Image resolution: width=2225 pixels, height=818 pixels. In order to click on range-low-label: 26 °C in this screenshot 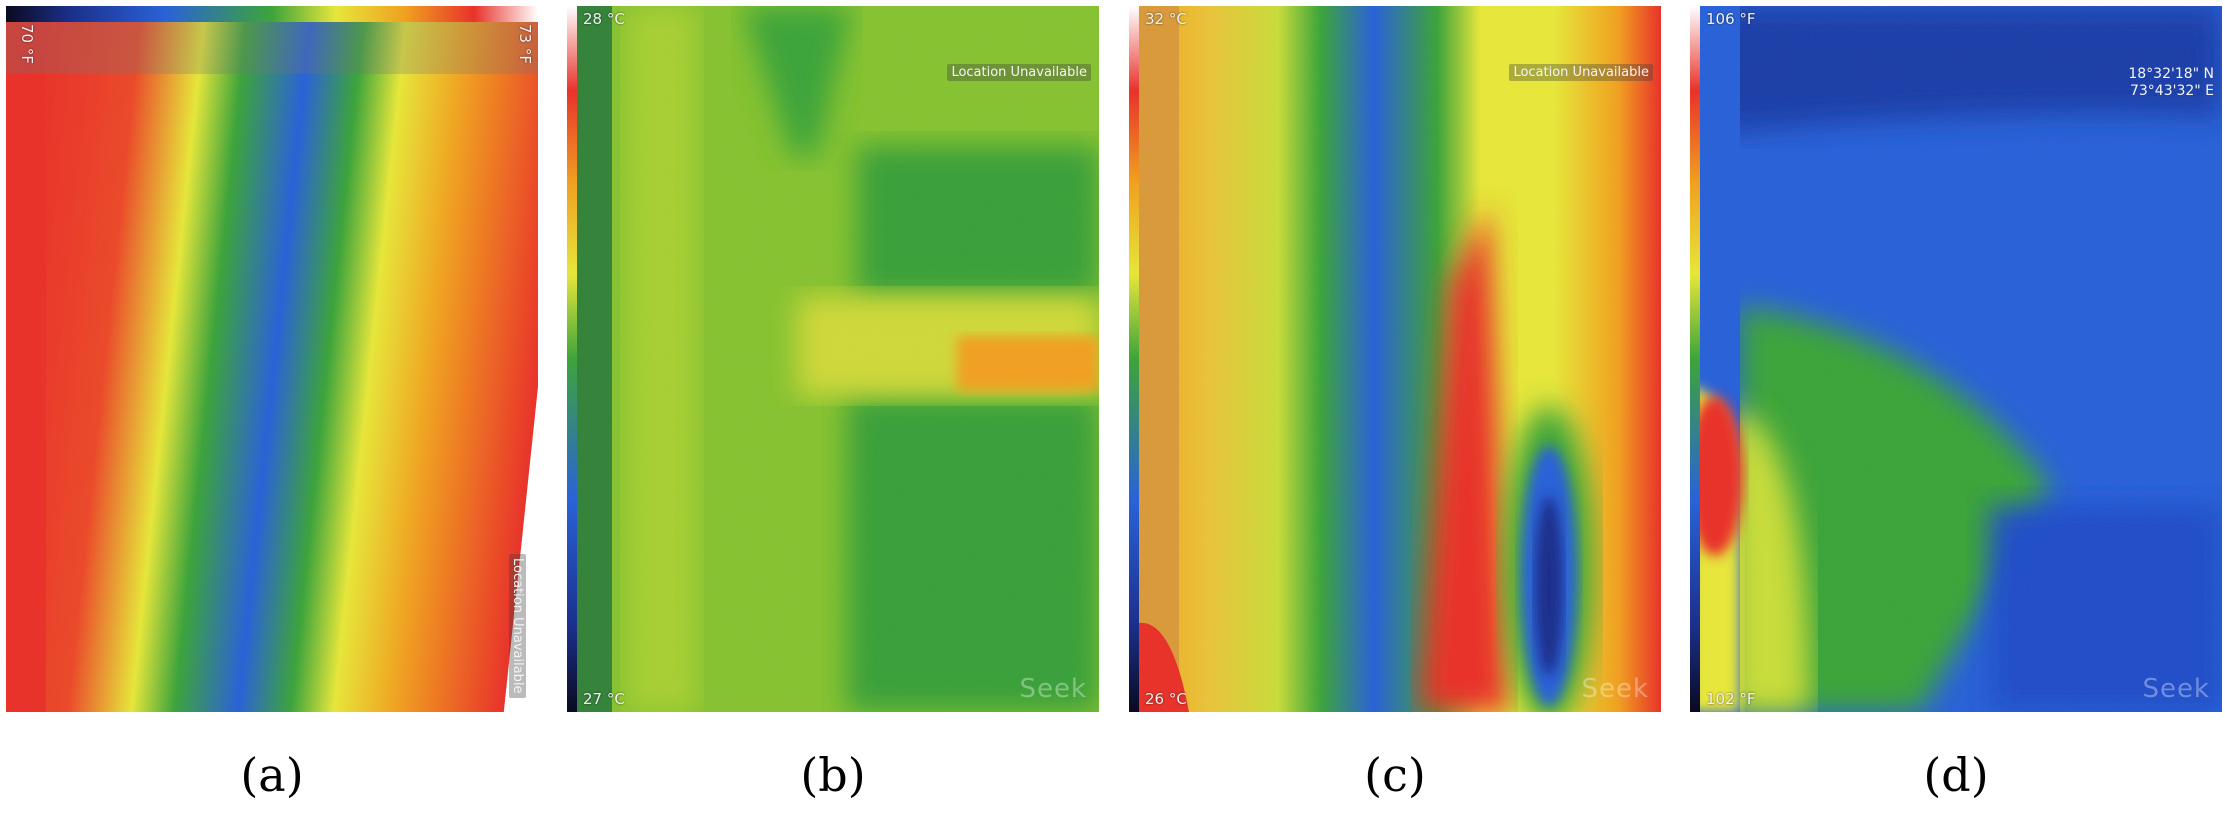, I will do `click(1166, 699)`.